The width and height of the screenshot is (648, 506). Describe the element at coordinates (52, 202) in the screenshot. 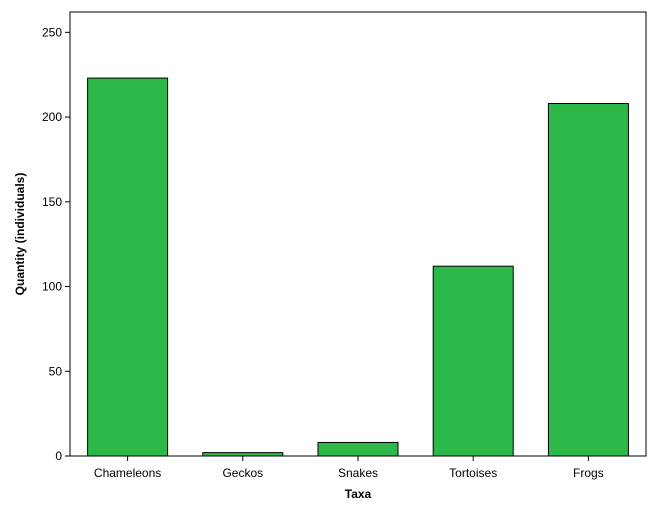

I see `y-tick-label: 150` at that location.